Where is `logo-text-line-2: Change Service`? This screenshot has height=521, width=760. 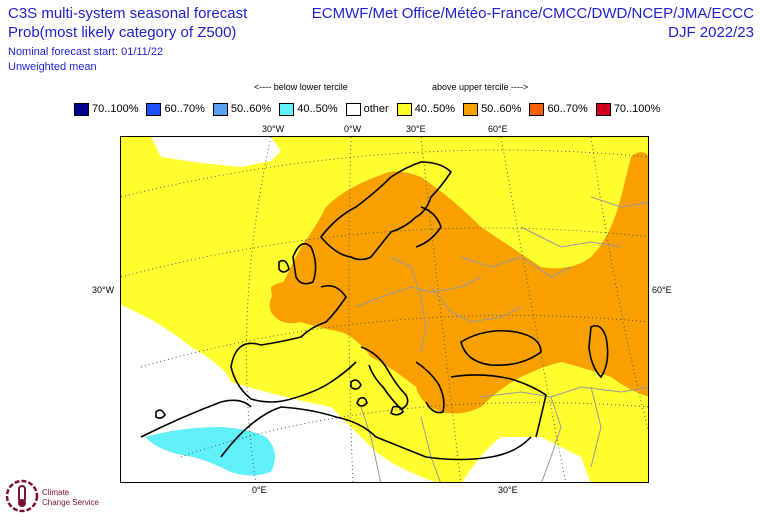 logo-text-line-2: Change Service is located at coordinates (70, 502).